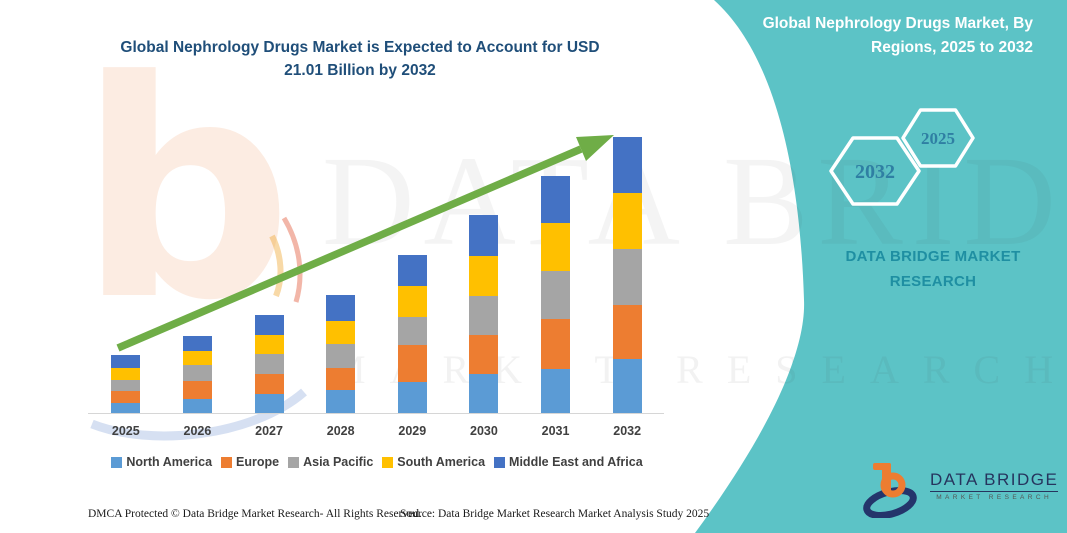 This screenshot has width=1067, height=533. What do you see at coordinates (627, 431) in the screenshot?
I see `x-axis-label-2032: 2032` at bounding box center [627, 431].